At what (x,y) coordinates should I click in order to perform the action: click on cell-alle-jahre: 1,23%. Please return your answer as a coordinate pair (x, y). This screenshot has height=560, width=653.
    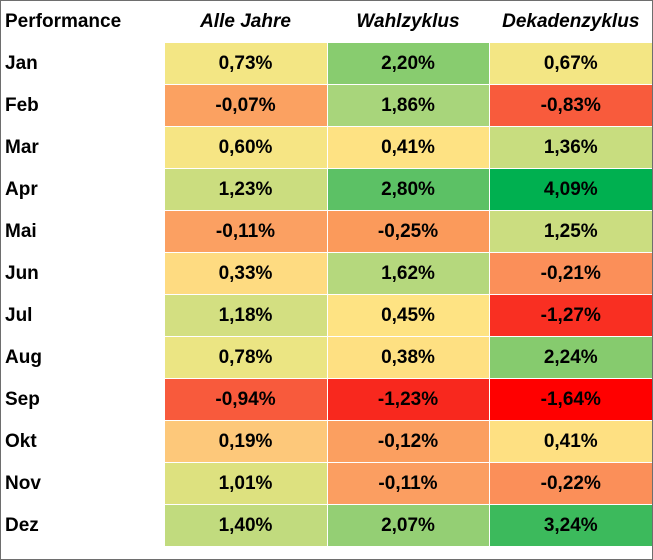
    Looking at the image, I should click on (245, 189).